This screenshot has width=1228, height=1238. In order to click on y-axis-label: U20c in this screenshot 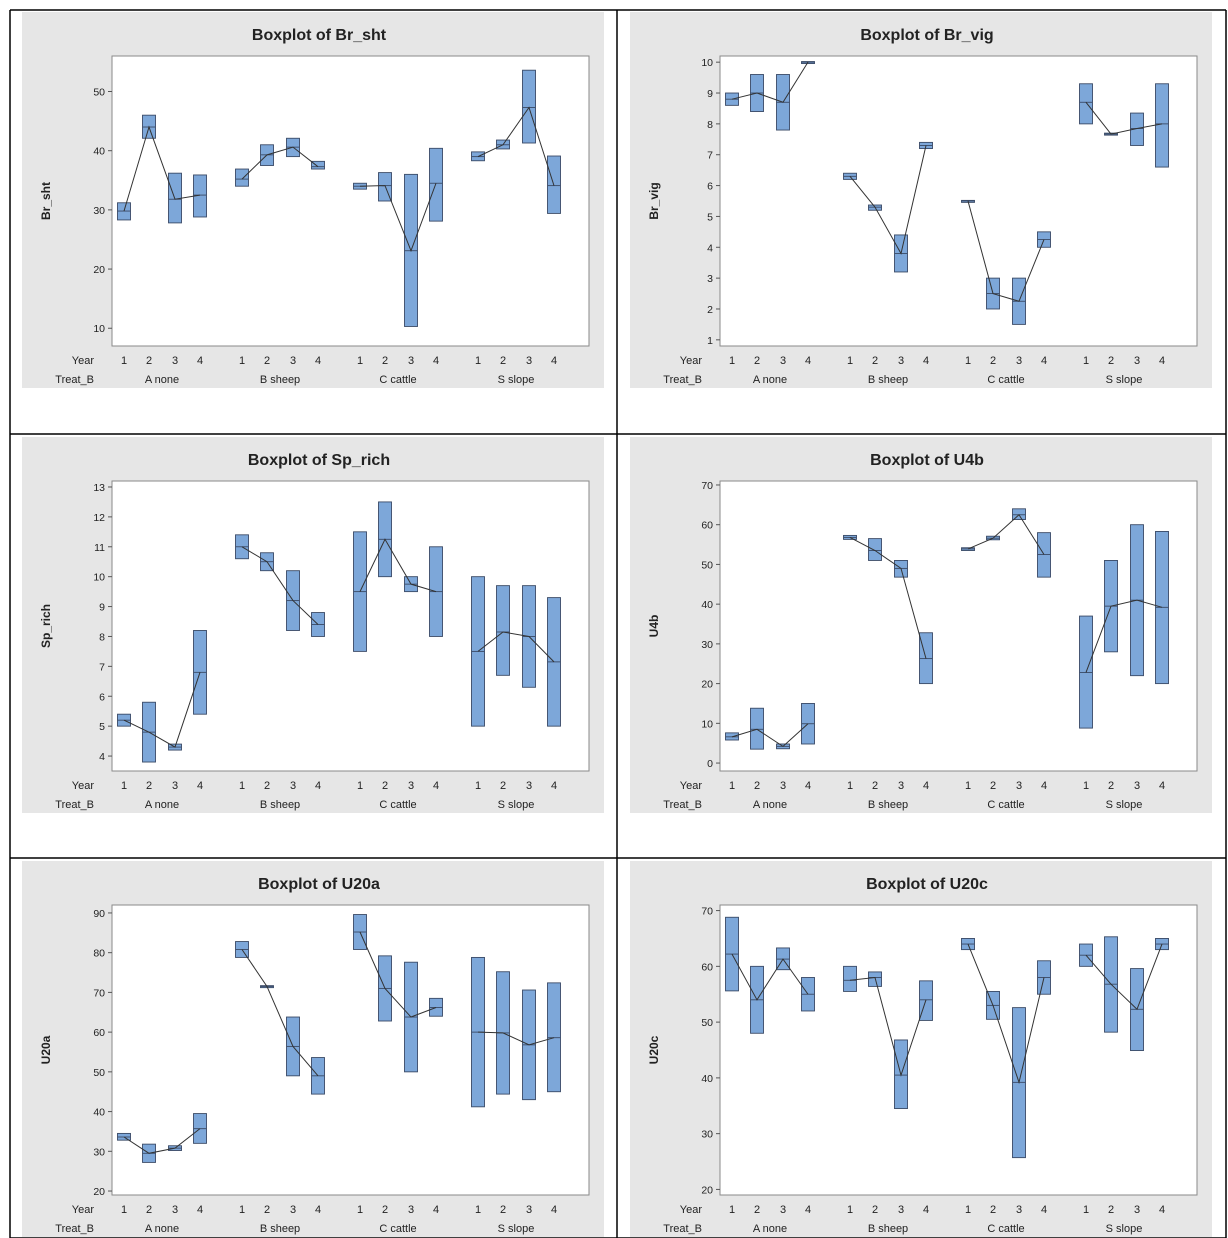, I will do `click(654, 1049)`.